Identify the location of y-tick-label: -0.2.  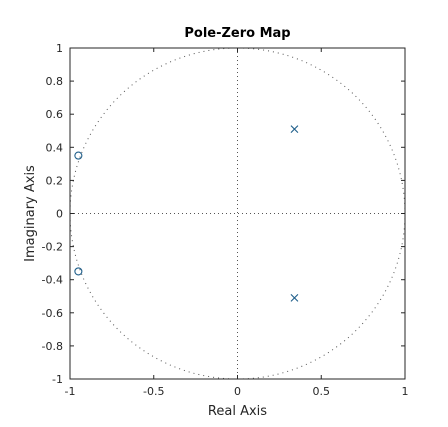
(52, 247).